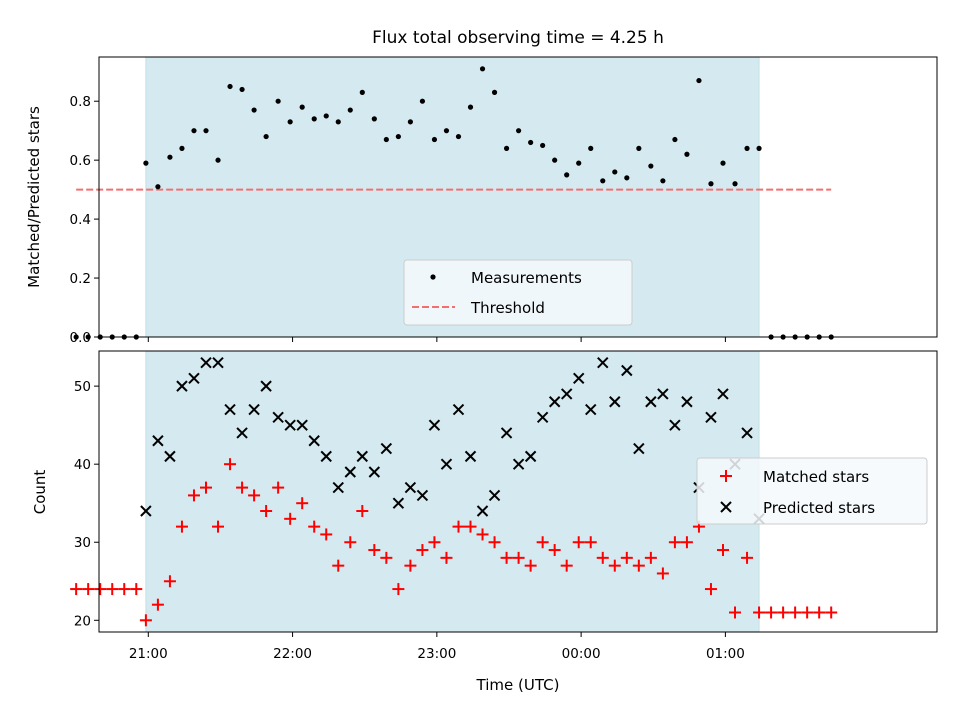 The image size is (960, 720). I want to click on bottom-x-tick-label: 22:00, so click(292, 654).